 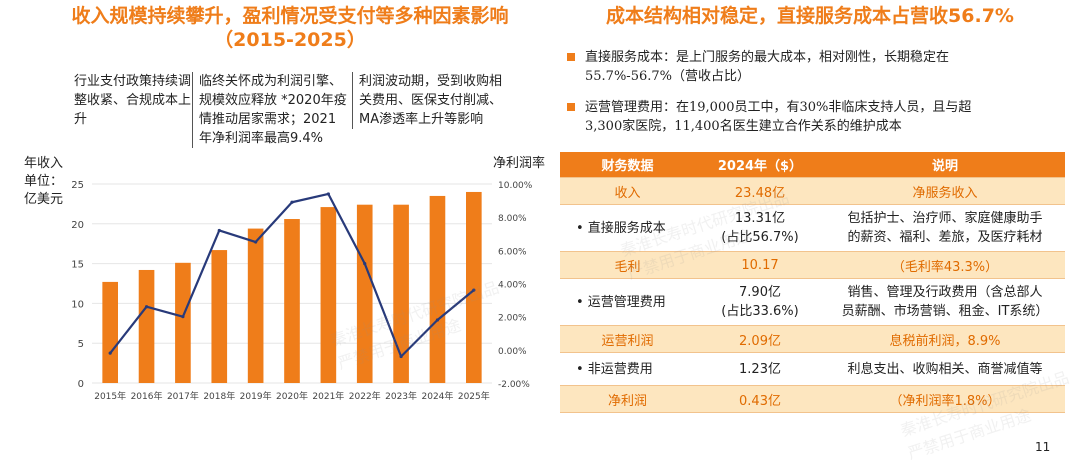 What do you see at coordinates (945, 218) in the screenshot?
I see `table-cell-line: 包括护士、治疗师、家庭健康助手` at bounding box center [945, 218].